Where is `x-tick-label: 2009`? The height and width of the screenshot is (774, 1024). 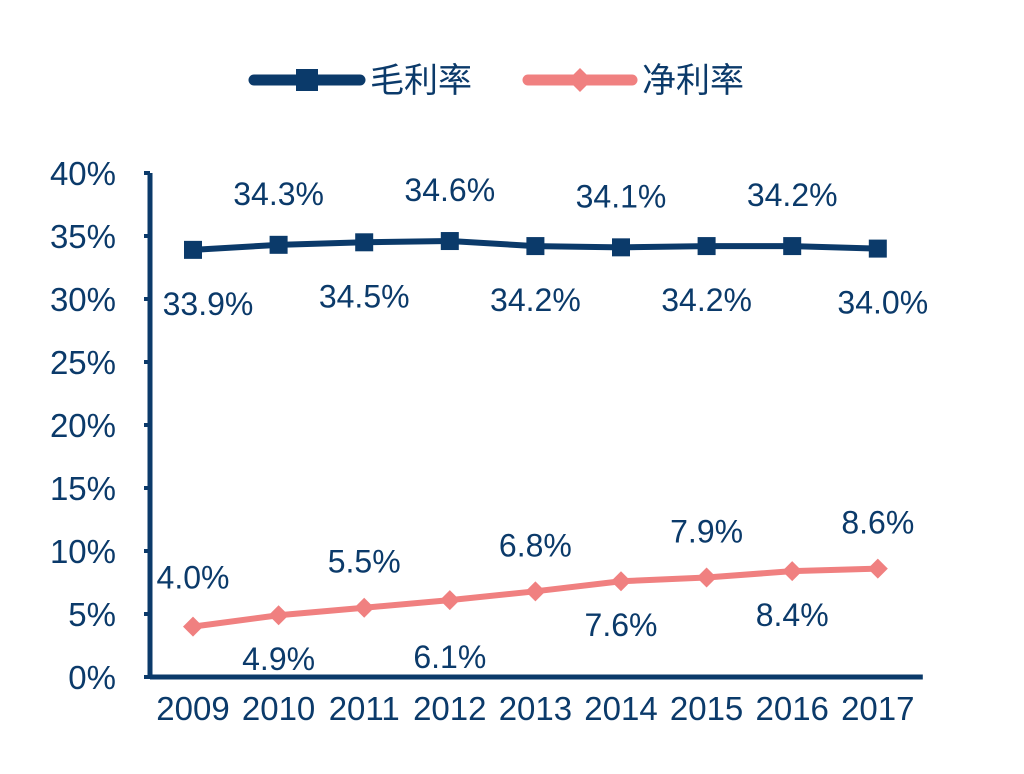
x-tick-label: 2009 is located at coordinates (192, 708).